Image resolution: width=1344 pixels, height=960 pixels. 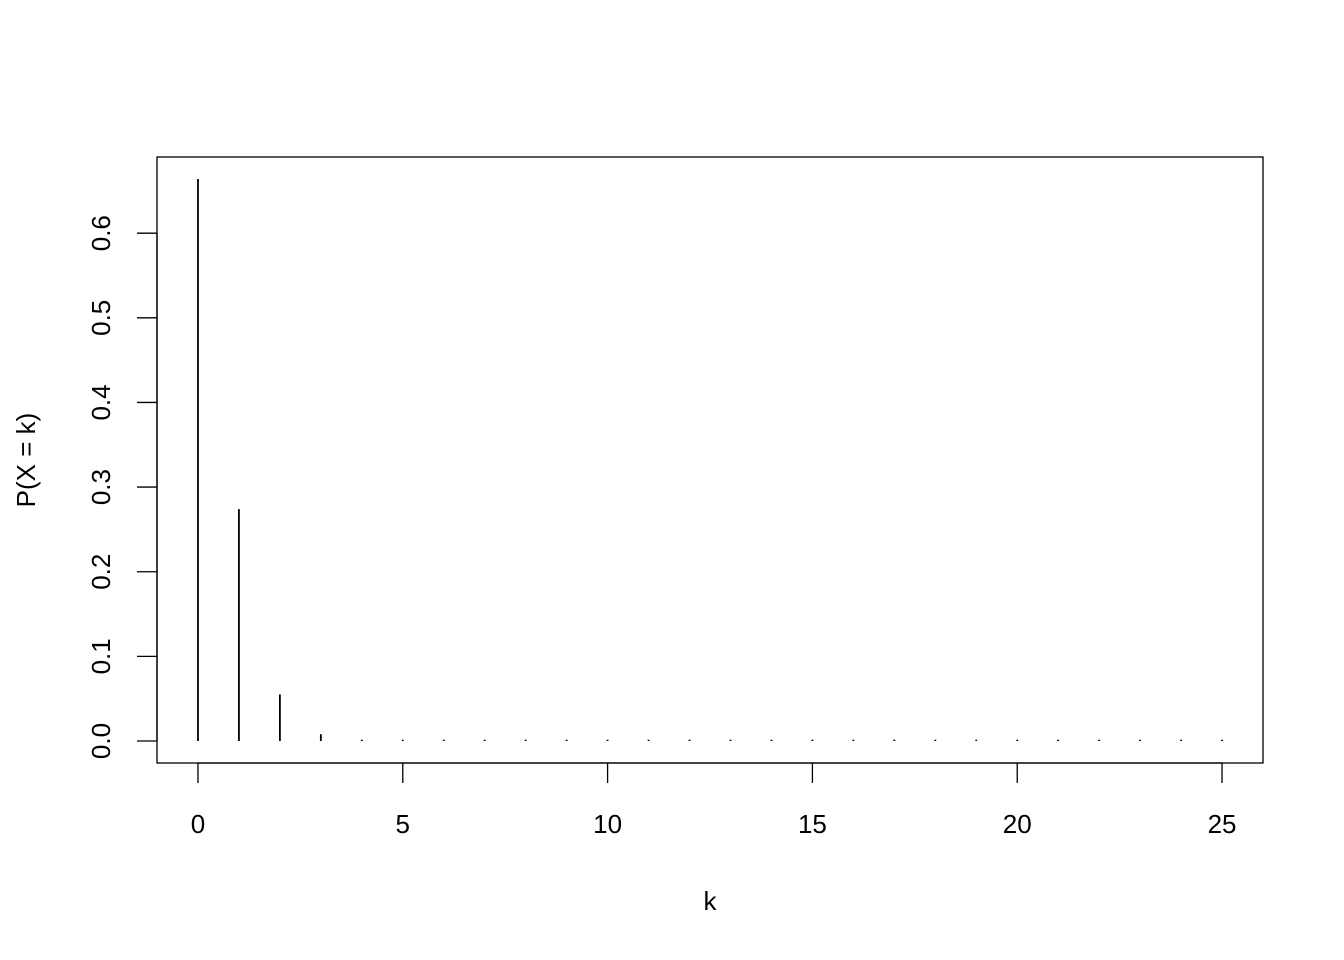 What do you see at coordinates (403, 824) in the screenshot?
I see `x-tick-label: 5` at bounding box center [403, 824].